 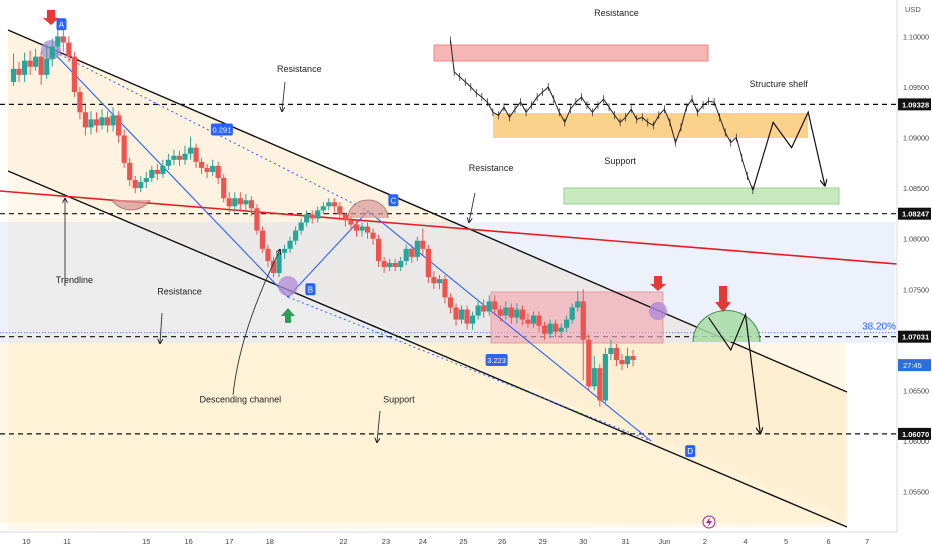 I want to click on inset-price-line, so click(x=602, y=115).